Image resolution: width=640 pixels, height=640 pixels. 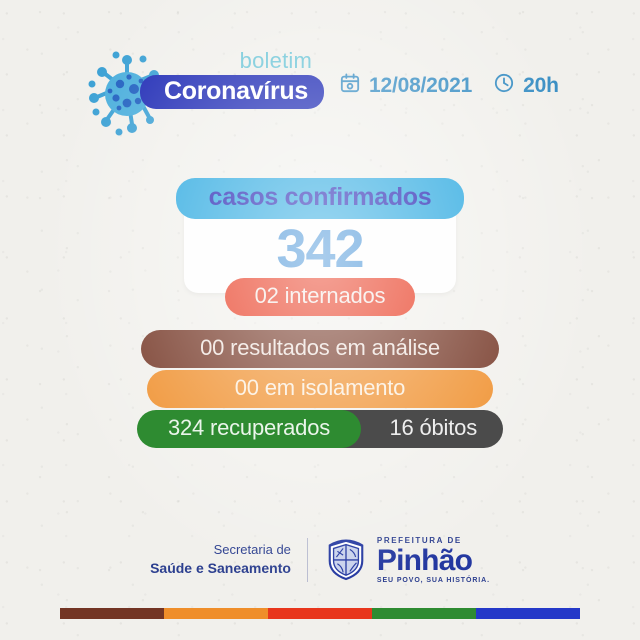 I want to click on time-group: 20h, so click(x=526, y=85).